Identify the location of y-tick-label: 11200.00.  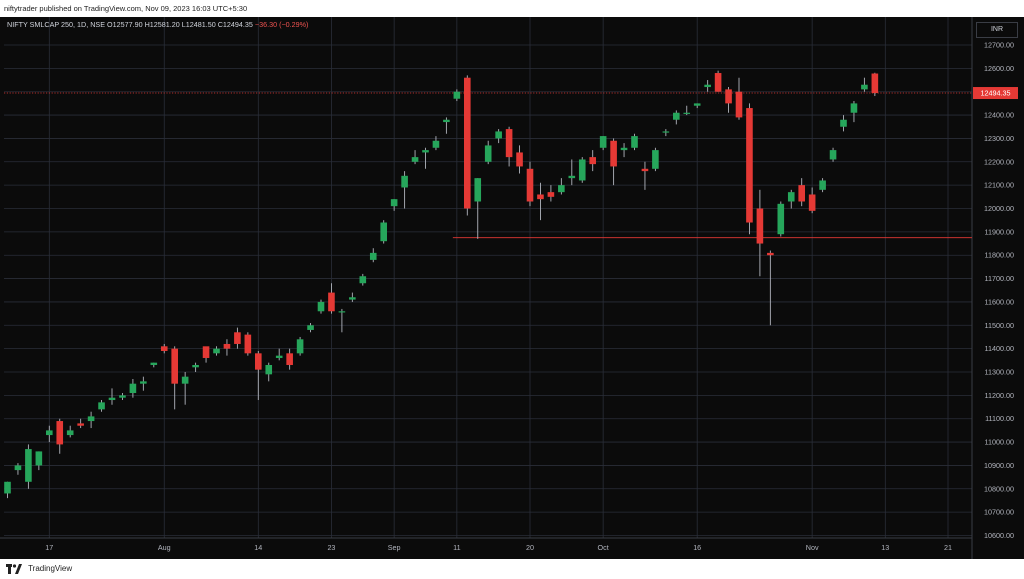
(999, 395).